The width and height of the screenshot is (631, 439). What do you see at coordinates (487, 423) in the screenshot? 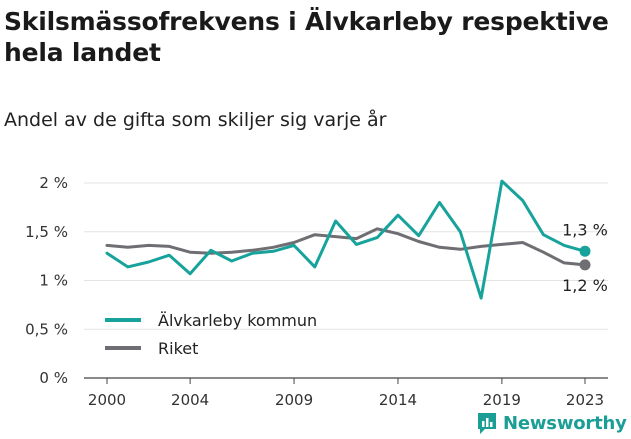
I see `newsworthy-logo-icon` at bounding box center [487, 423].